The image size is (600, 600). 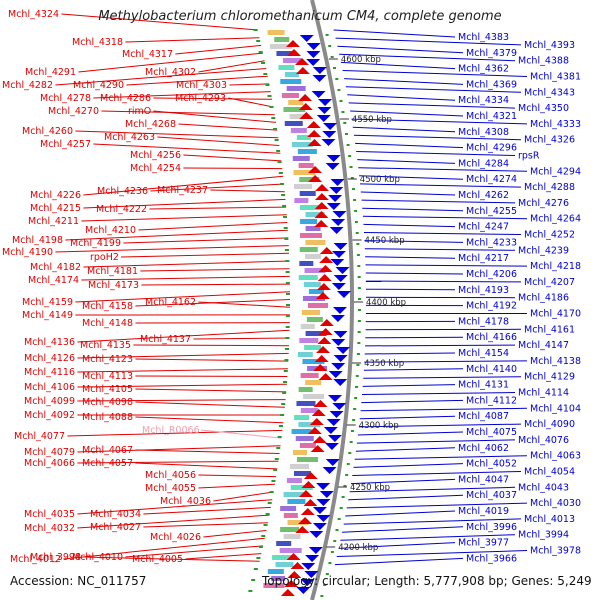 I want to click on gene-label-left: Mchl_4067, so click(x=107, y=450).